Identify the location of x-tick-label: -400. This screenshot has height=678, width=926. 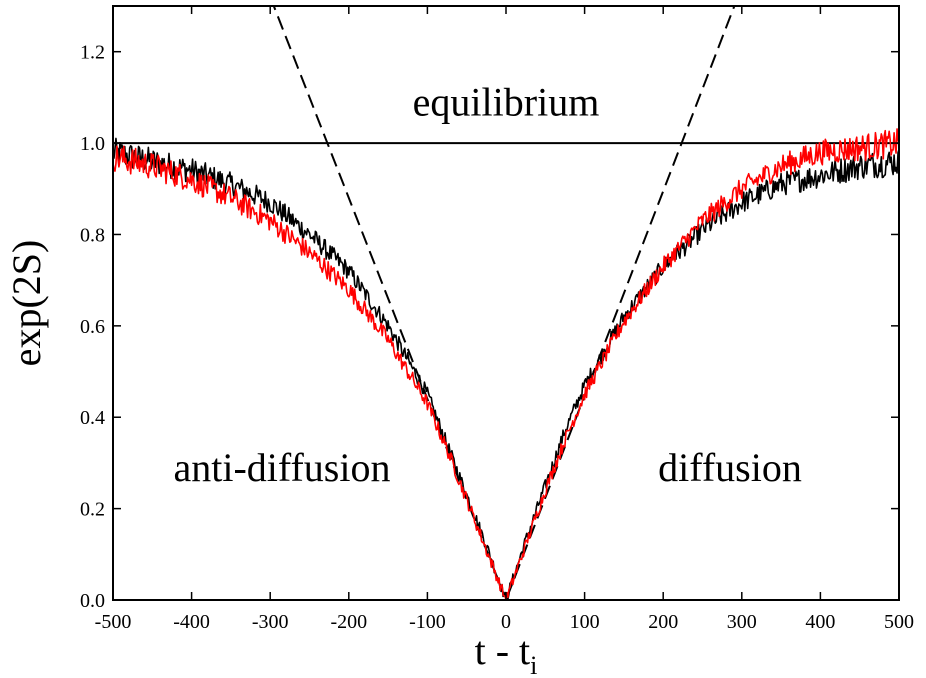
(191, 622).